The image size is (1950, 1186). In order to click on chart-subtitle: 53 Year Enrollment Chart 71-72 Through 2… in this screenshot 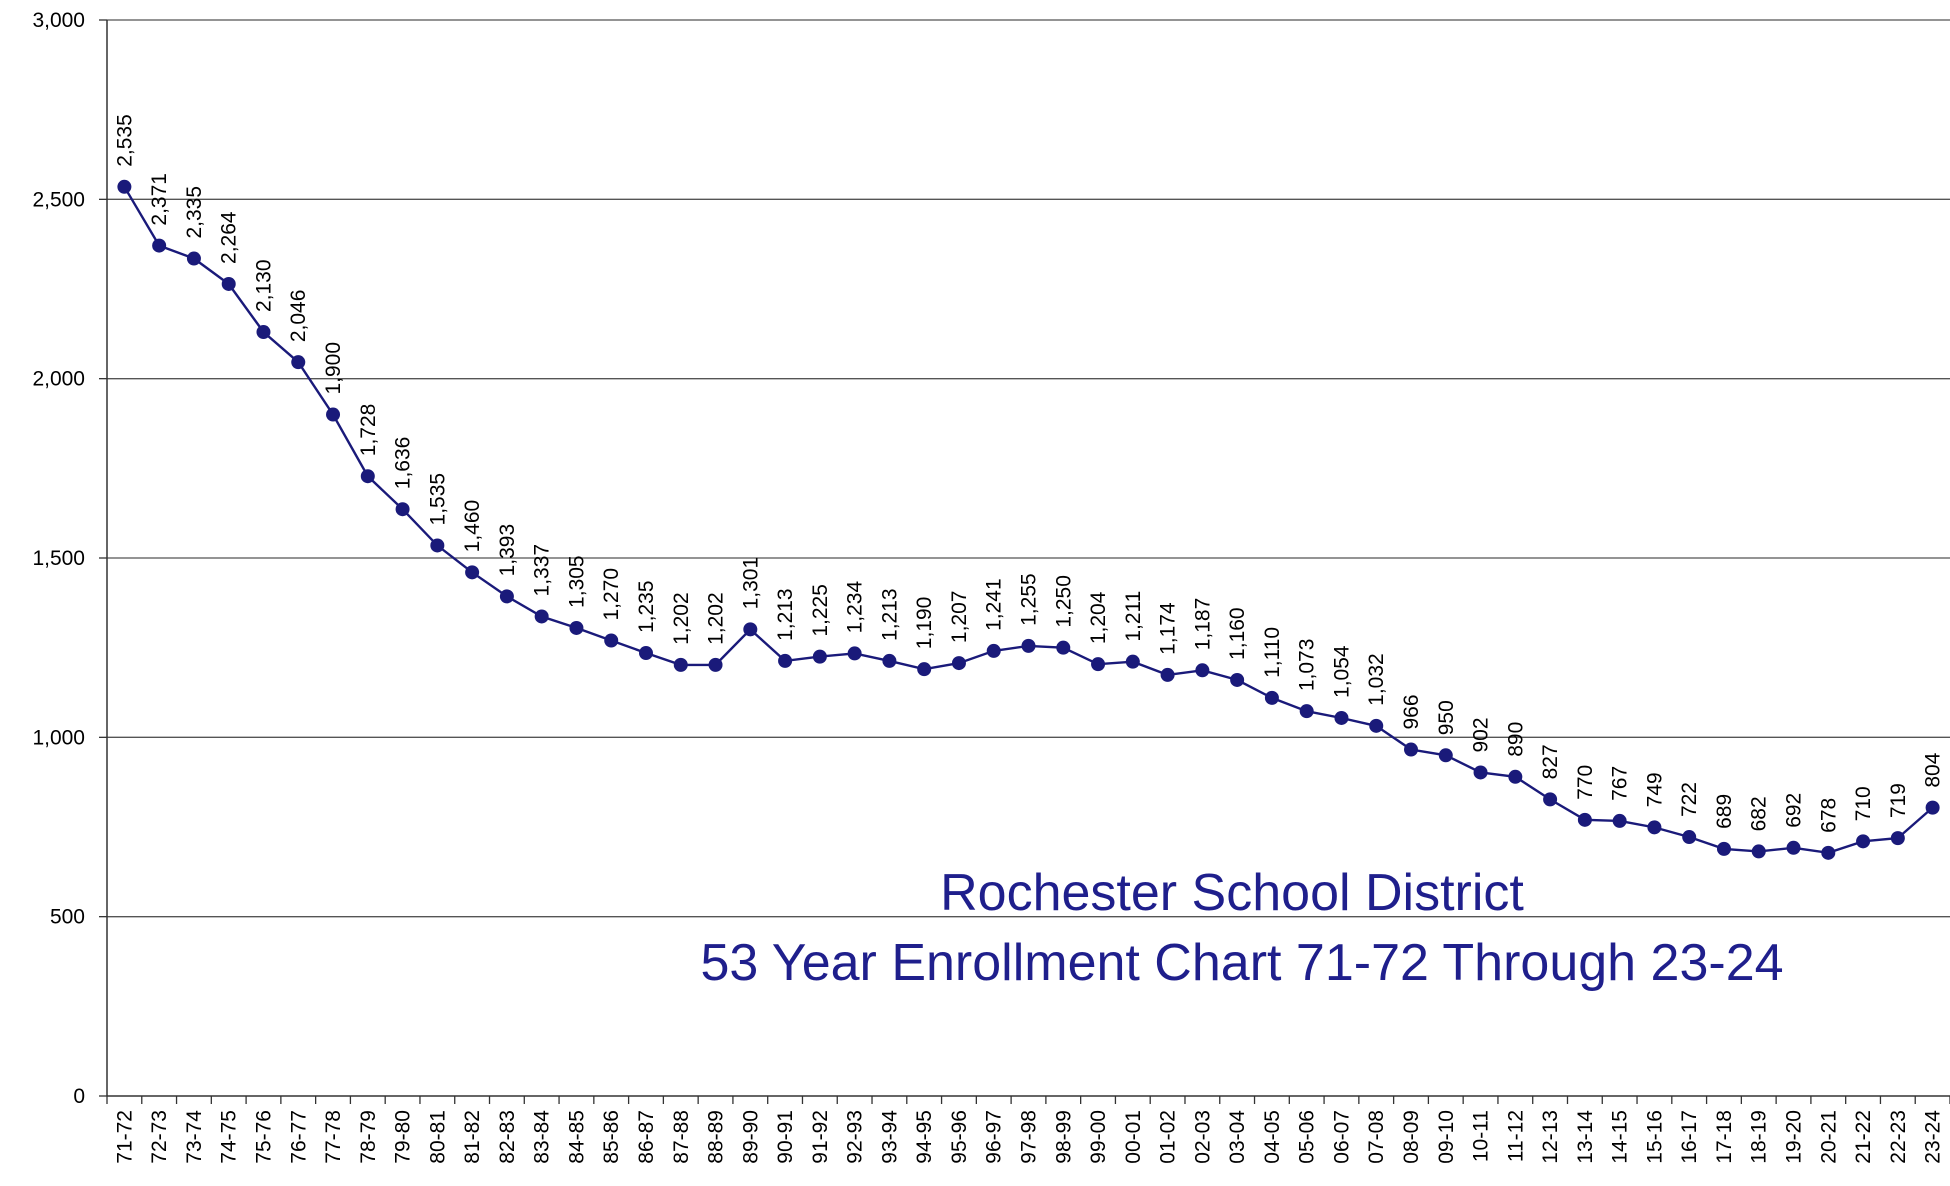, I will do `click(1241, 963)`.